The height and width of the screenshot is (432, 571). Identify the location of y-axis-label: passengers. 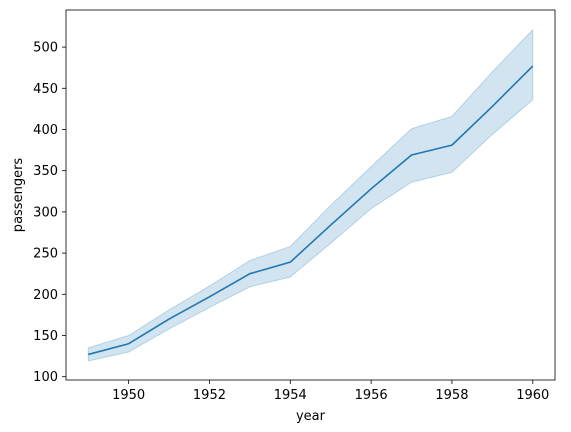
(18, 195).